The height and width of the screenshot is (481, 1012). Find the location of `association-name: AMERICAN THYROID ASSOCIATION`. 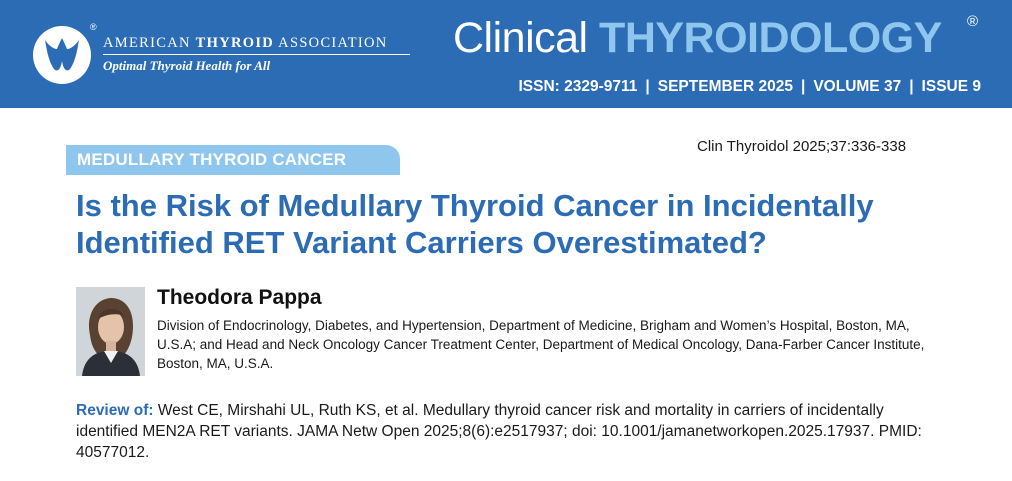

association-name: AMERICAN THYROID ASSOCIATION is located at coordinates (245, 43).